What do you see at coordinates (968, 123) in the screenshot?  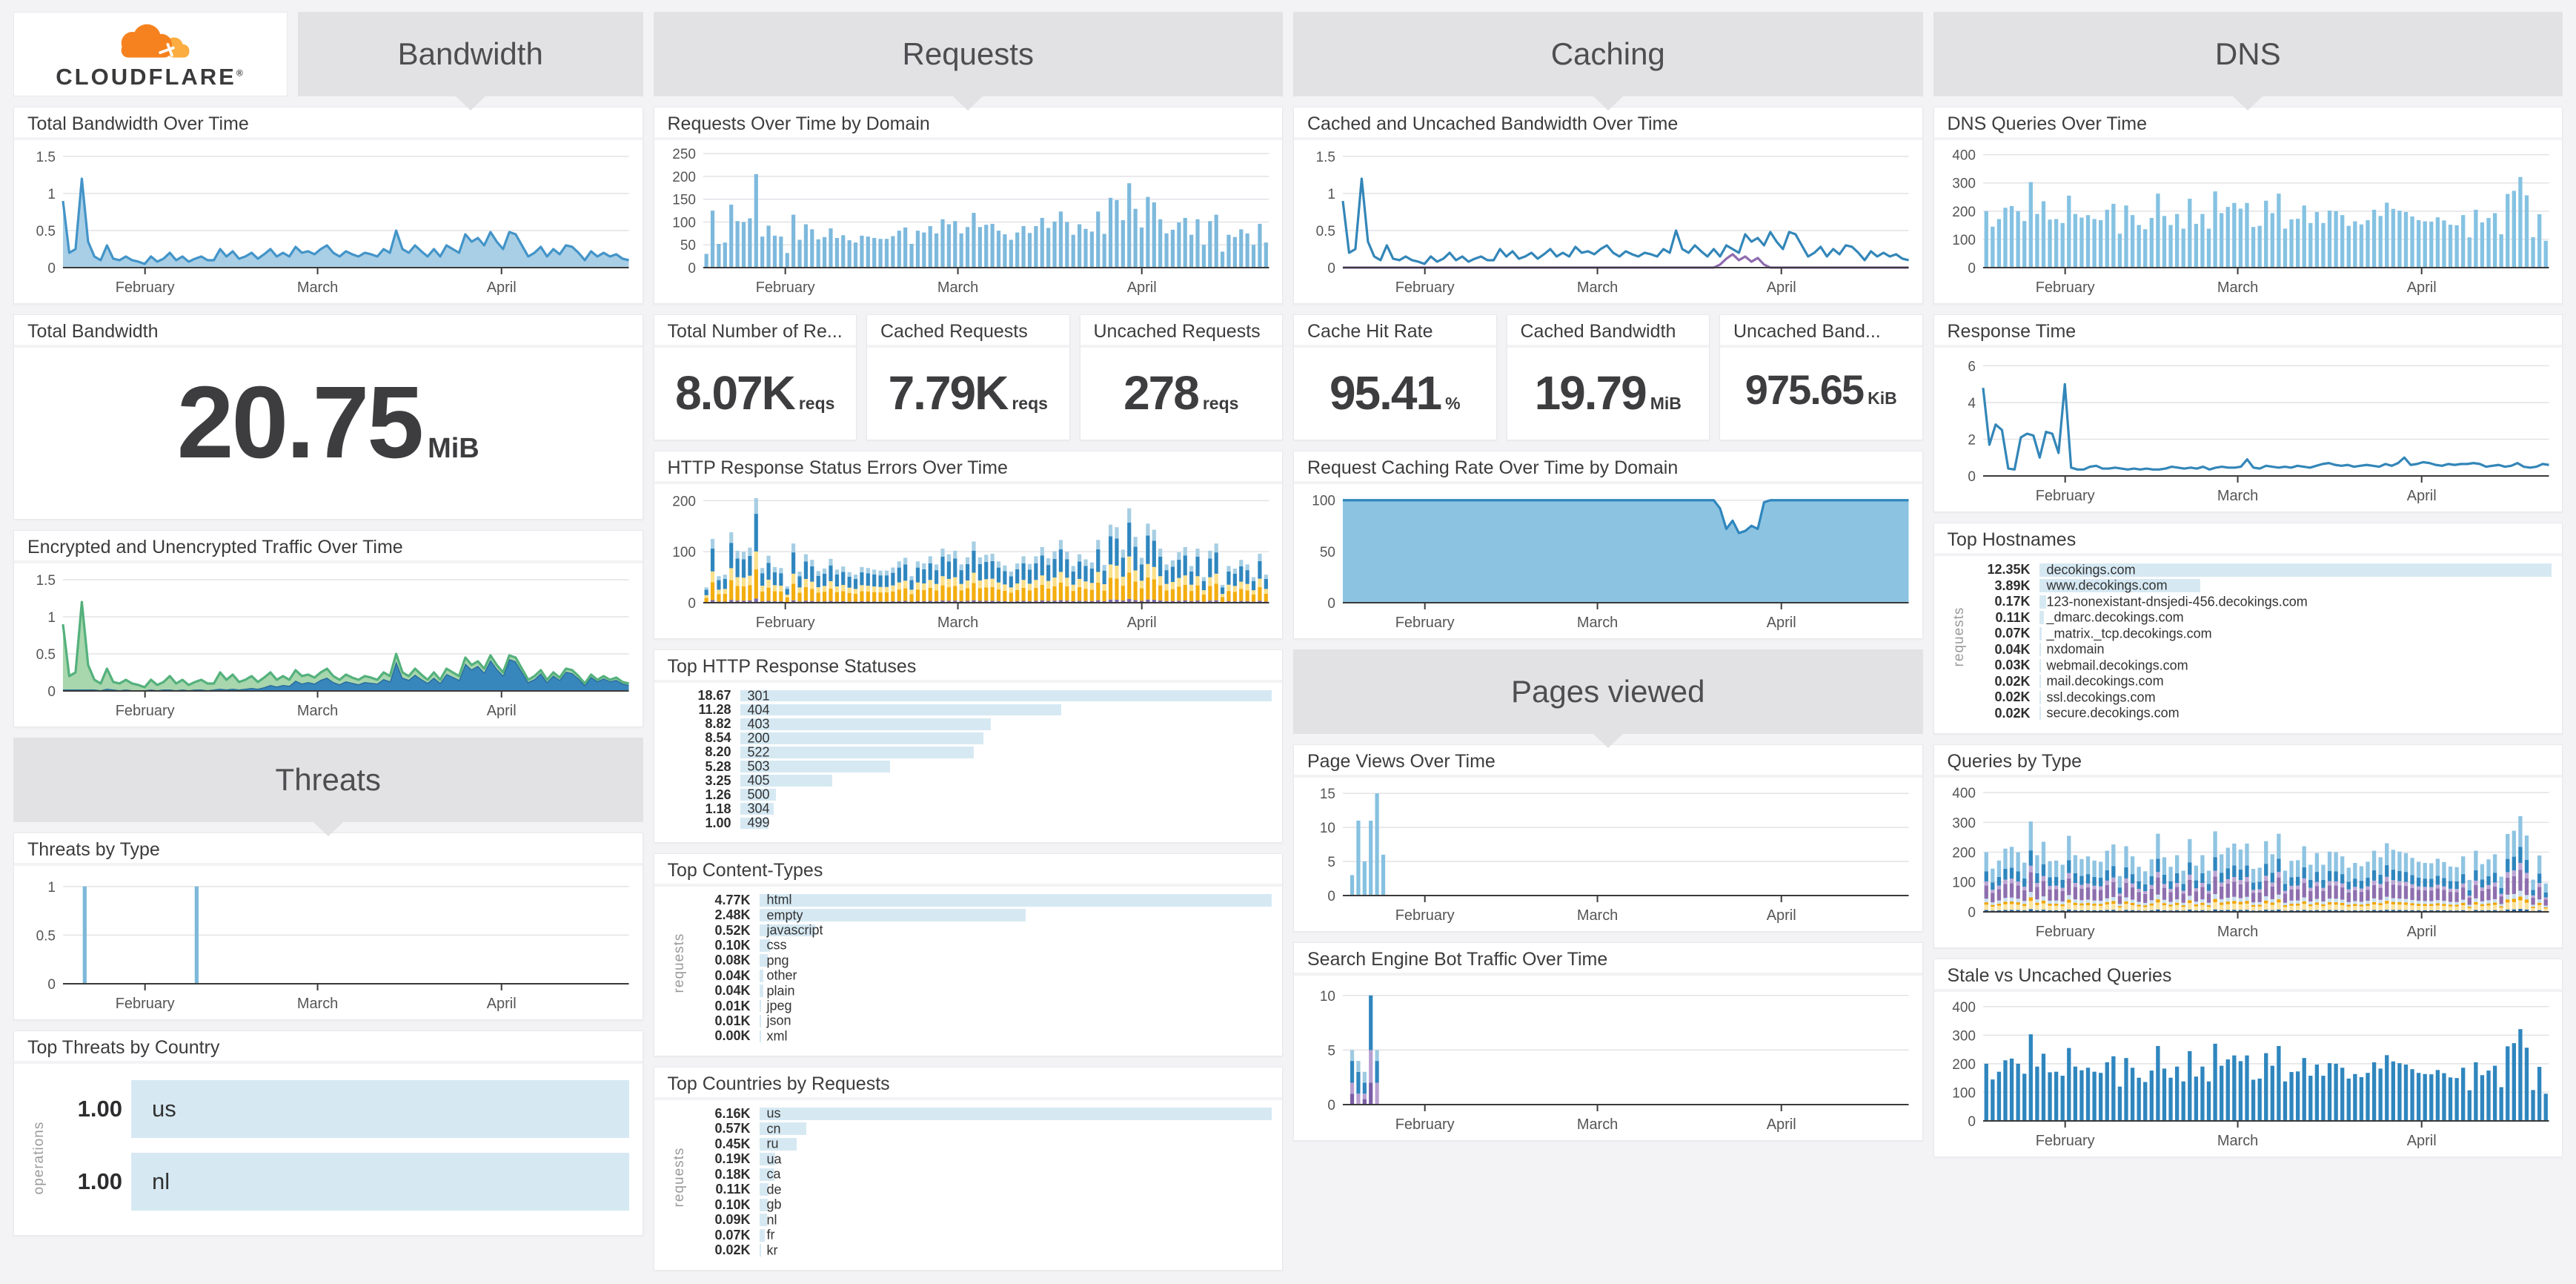 I see `panel-title: Requests Over Time by Domain` at bounding box center [968, 123].